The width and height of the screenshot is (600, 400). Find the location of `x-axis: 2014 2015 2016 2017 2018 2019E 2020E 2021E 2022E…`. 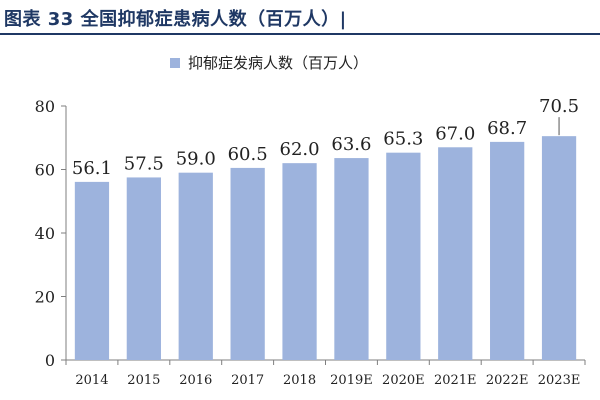

x-axis: 2014 2015 2016 2017 2018 2019E 2020E 2021E 2022E… is located at coordinates (325, 373).